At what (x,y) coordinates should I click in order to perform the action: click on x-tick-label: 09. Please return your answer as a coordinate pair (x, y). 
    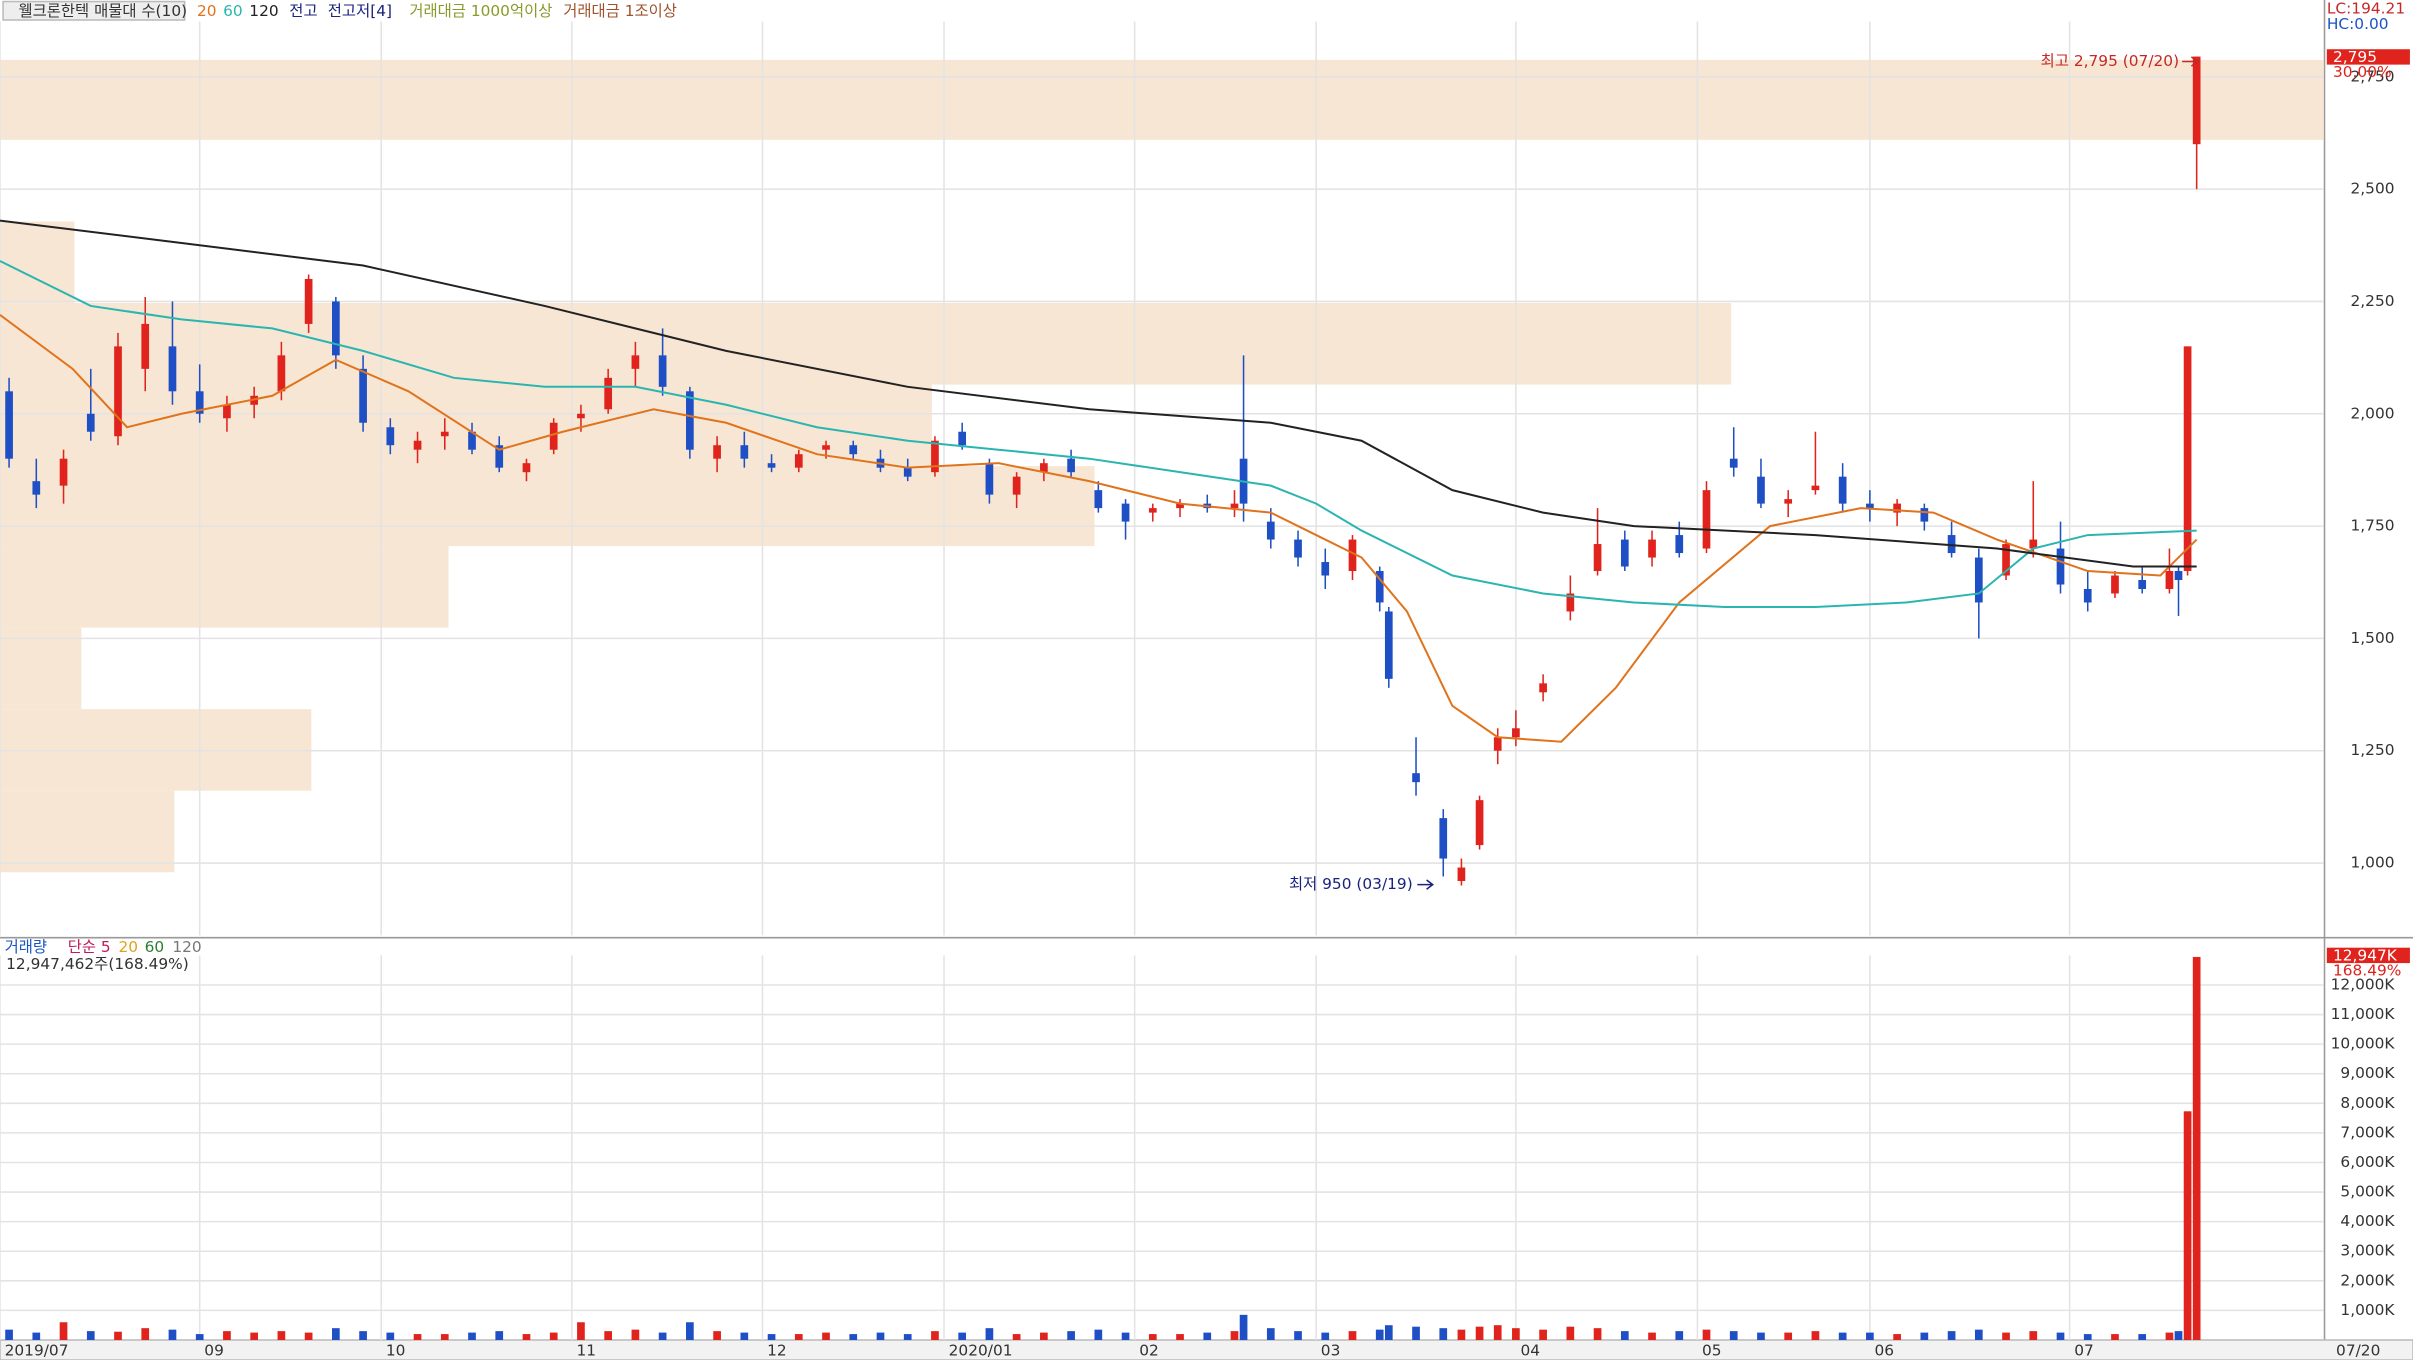
    Looking at the image, I should click on (214, 1350).